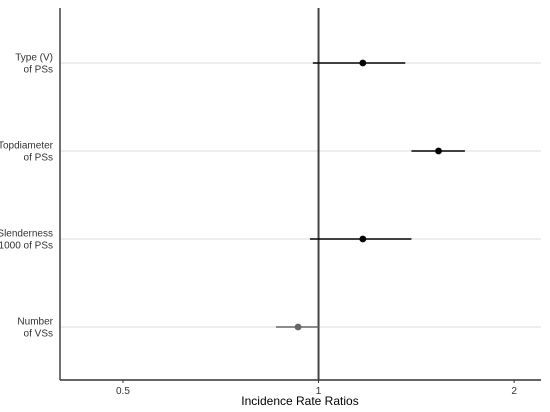  I want to click on x-tick-label: 2, so click(514, 391).